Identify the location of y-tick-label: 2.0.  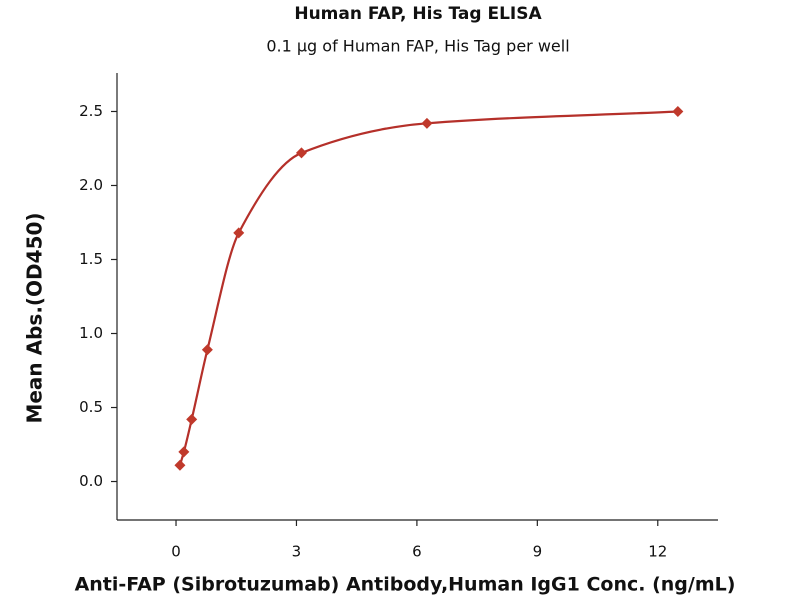
(91, 185).